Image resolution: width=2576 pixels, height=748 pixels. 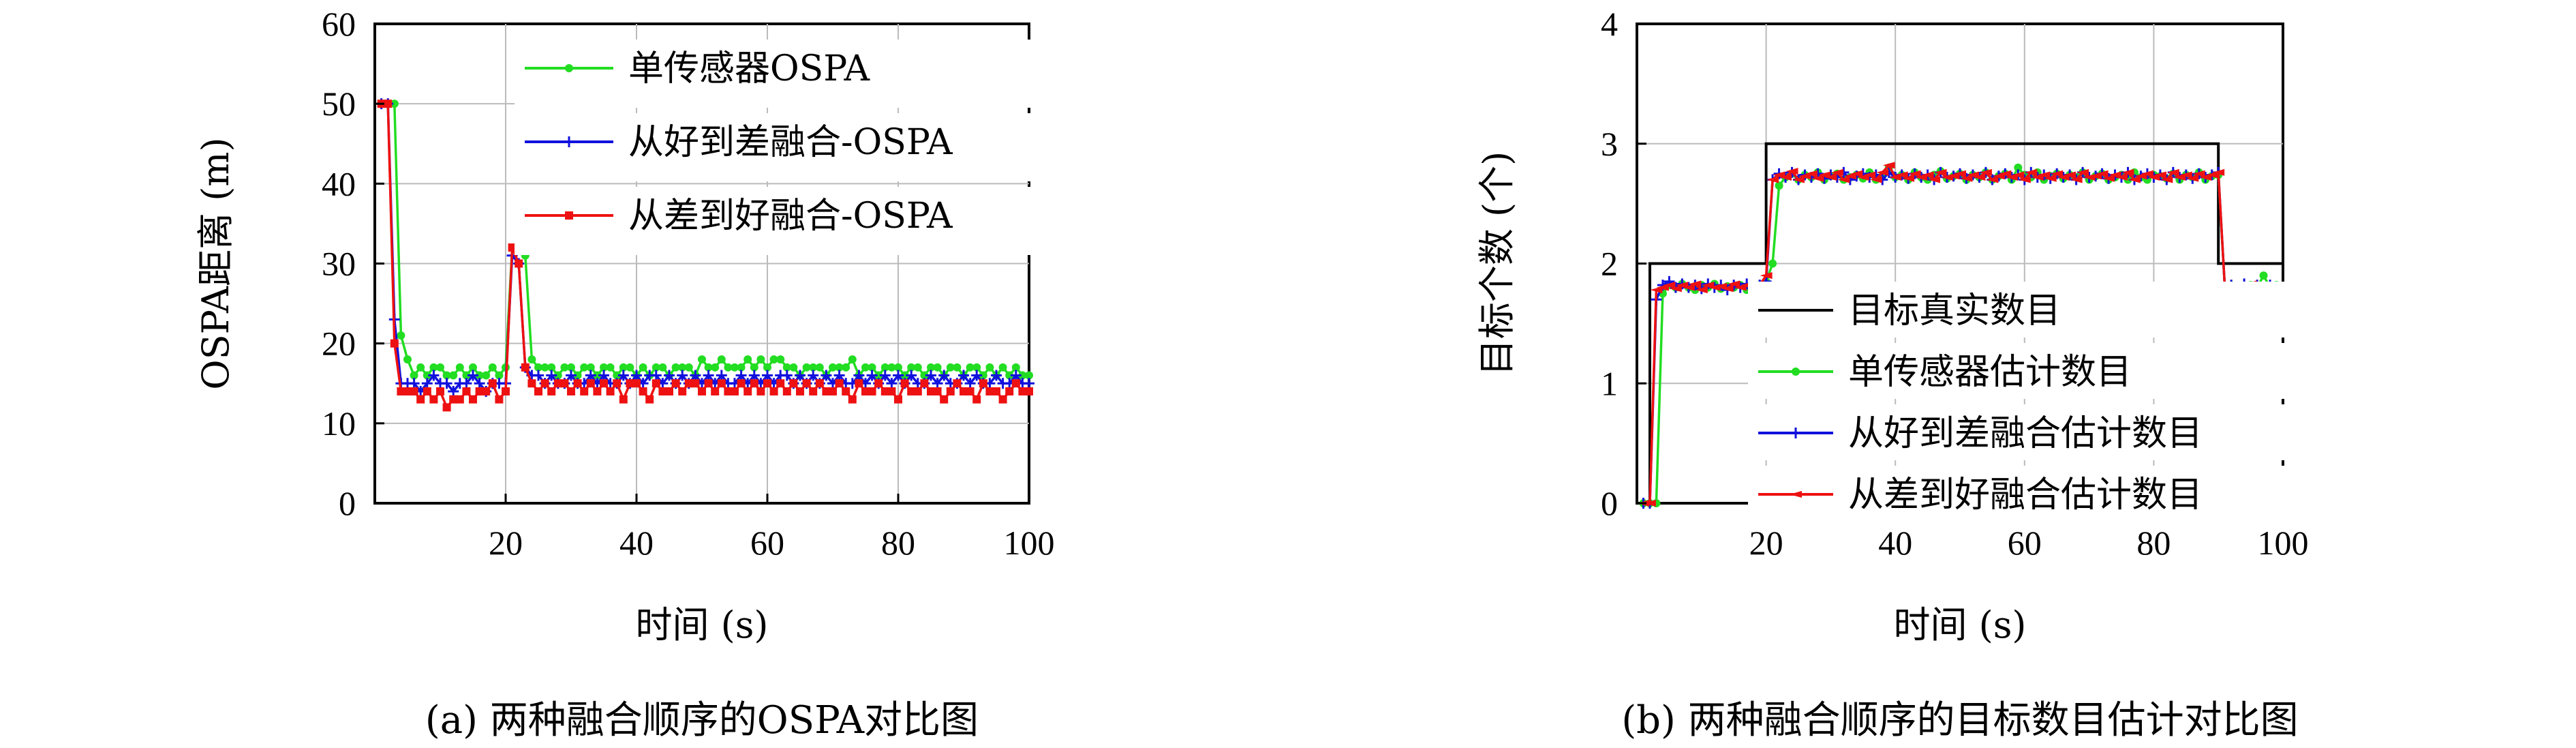 I want to click on caption-target-count: (b) 两种融合顺序的目标数目估计对比图, so click(x=1960, y=720).